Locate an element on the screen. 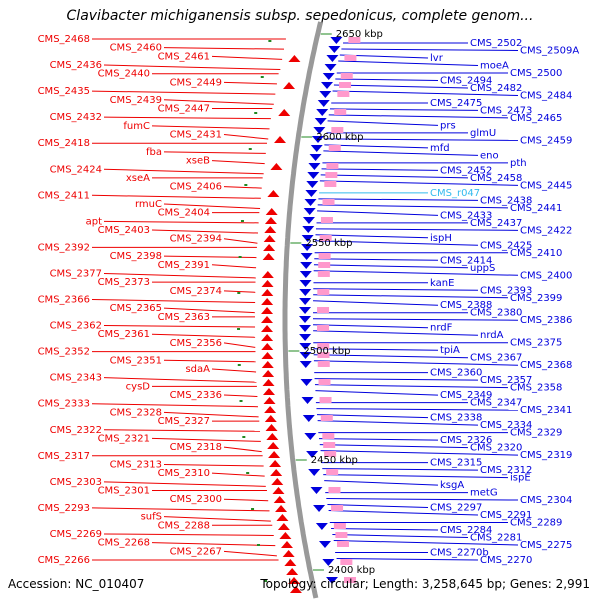  gene-label: CMS_2460 is located at coordinates (136, 48).